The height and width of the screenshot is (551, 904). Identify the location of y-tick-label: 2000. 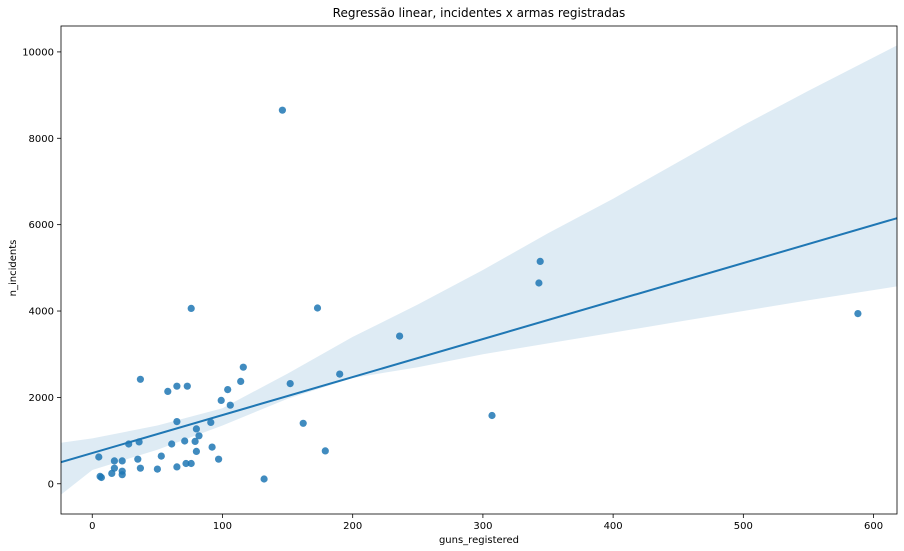
(41, 398).